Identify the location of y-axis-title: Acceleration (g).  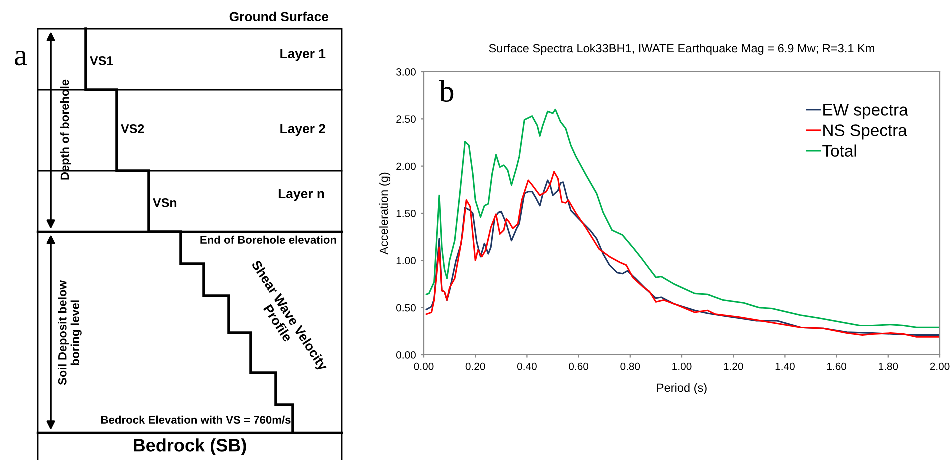
(385, 213).